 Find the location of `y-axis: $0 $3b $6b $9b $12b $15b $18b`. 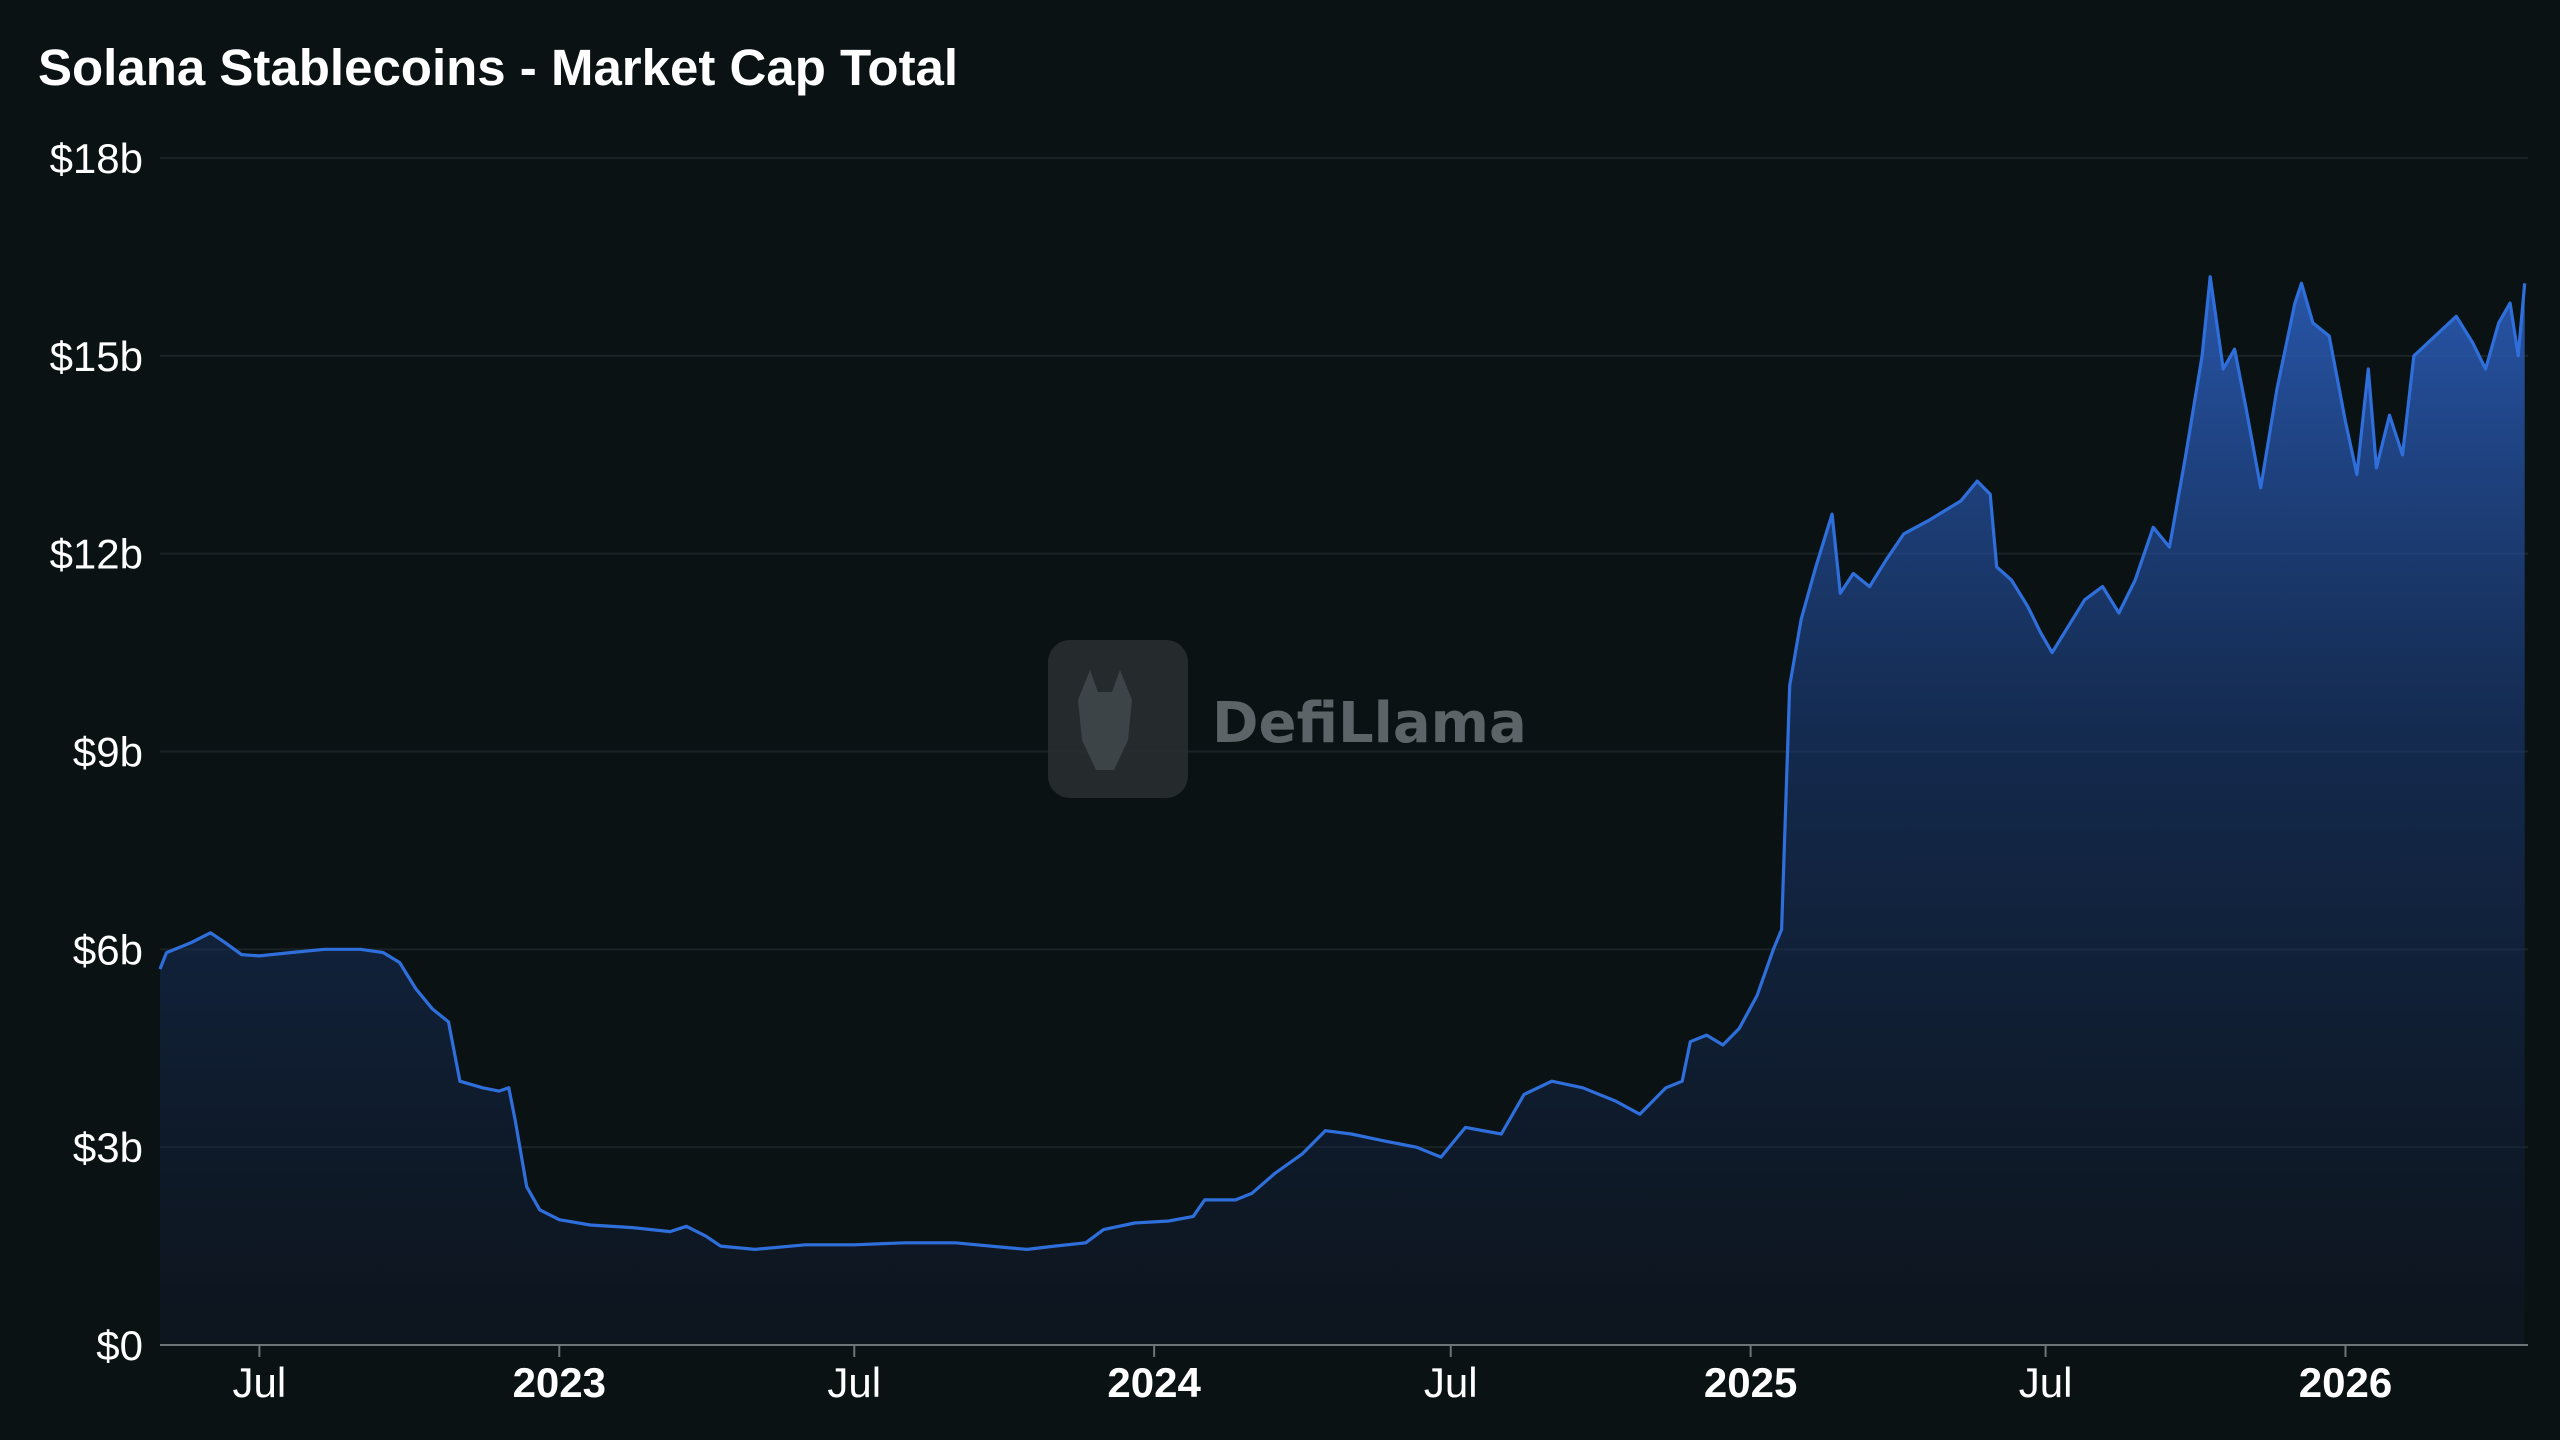

y-axis: $0 $3b $6b $9b $12b $15b $18b is located at coordinates (96, 752).